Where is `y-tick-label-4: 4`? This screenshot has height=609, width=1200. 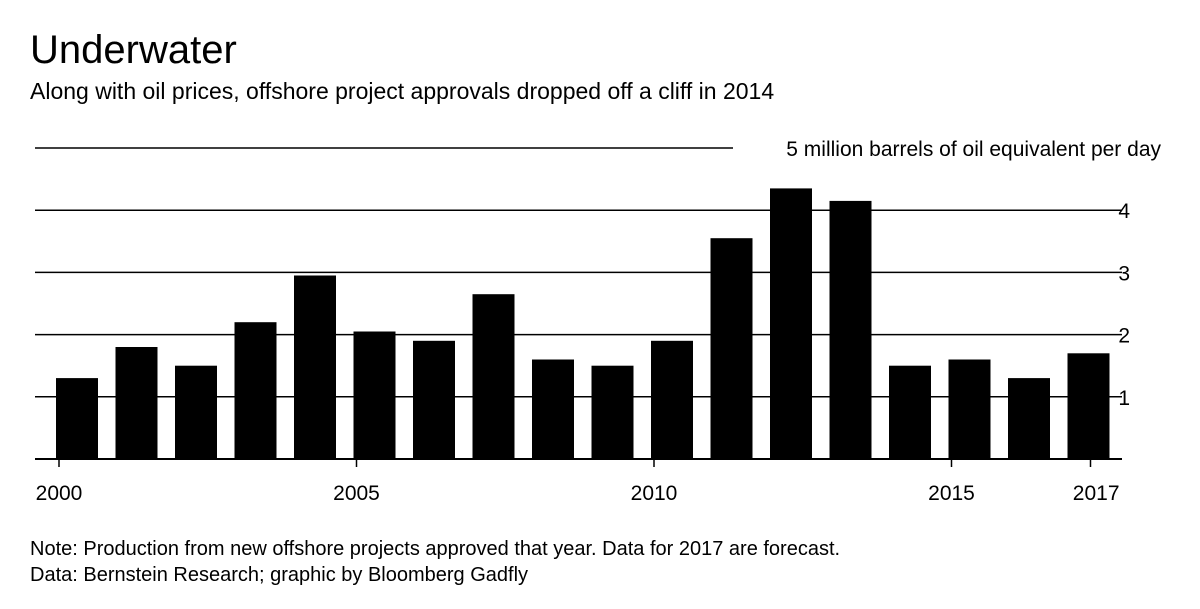 y-tick-label-4: 4 is located at coordinates (1124, 211).